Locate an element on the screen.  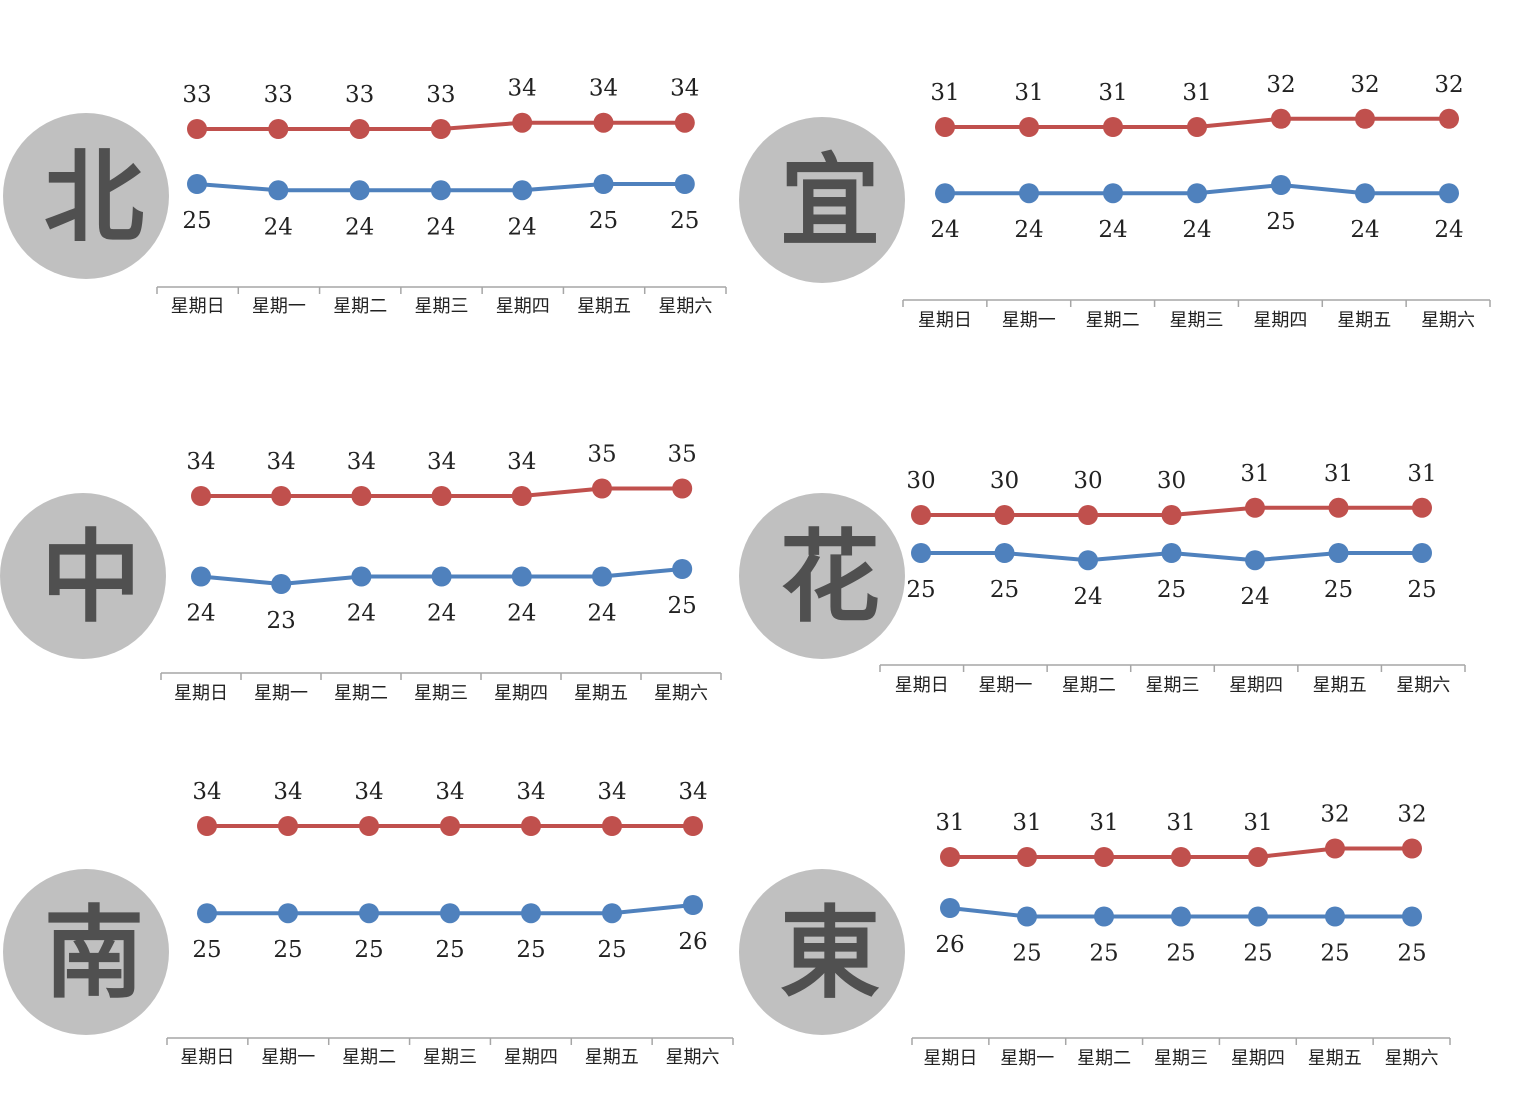
region-label: 宜 is located at coordinates (830, 201).